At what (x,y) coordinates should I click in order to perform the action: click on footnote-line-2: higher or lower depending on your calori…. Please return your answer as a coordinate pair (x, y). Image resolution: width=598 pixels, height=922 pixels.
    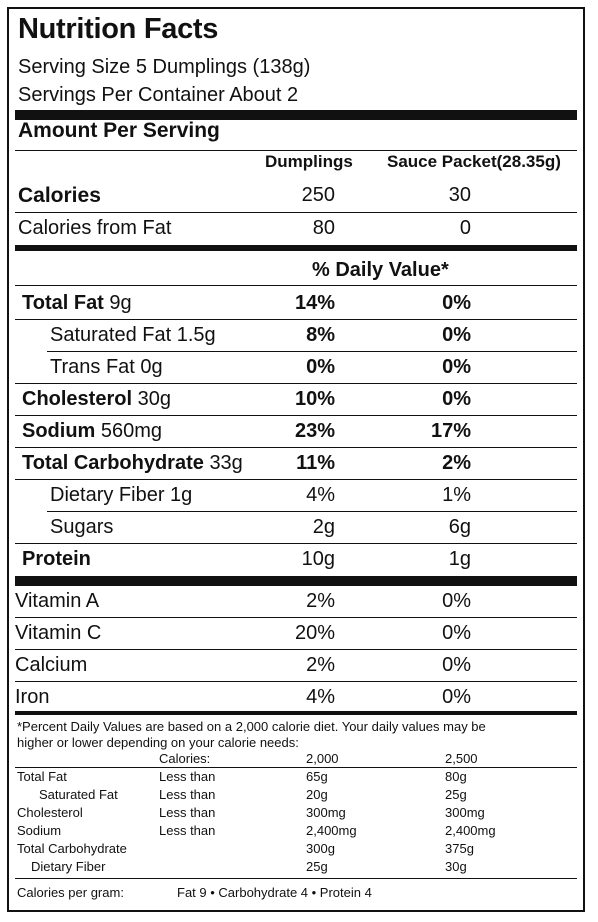
    Looking at the image, I should click on (158, 742).